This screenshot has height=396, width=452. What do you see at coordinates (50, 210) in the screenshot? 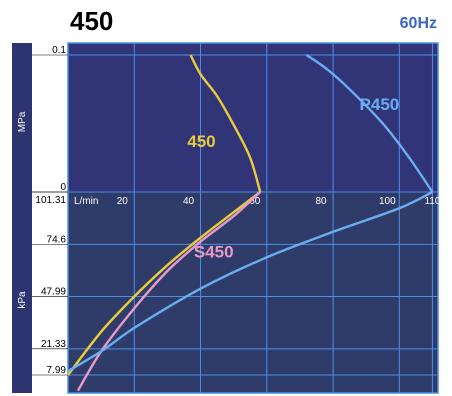
I see `y-tick-labels: 0 0.1 101.31 74.6 47.99 21.33 7.99` at bounding box center [50, 210].